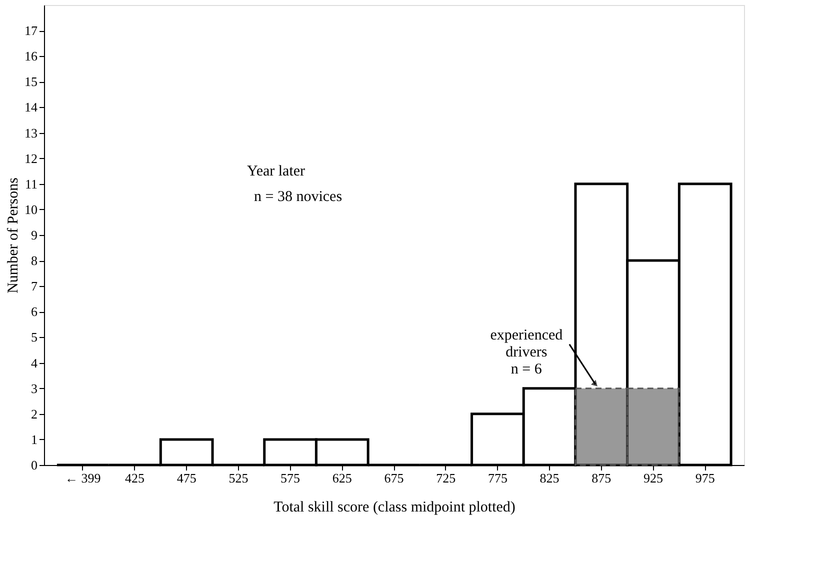 The image size is (826, 588). I want to click on y-tick-label: 0, so click(34, 465).